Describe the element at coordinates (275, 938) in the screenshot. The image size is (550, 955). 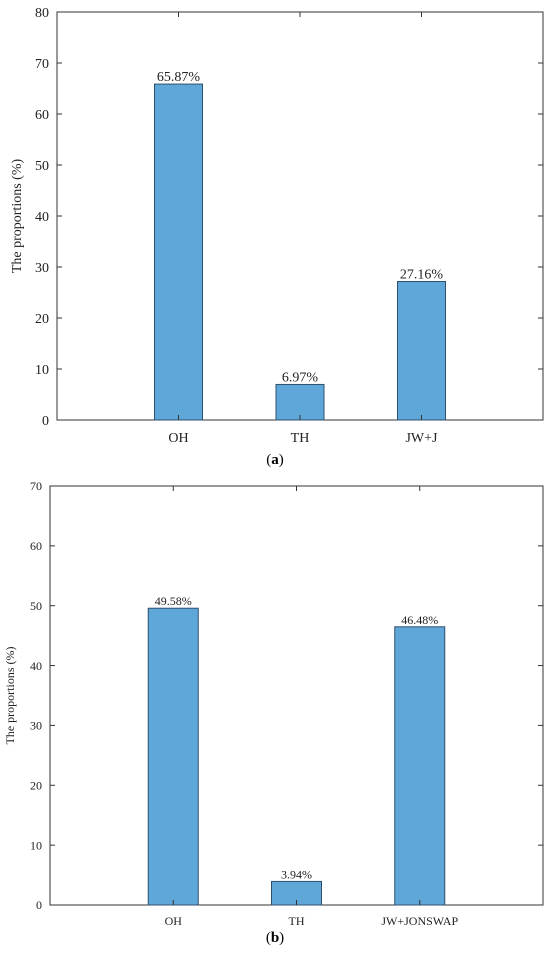
I see `caption-b: (b)` at that location.